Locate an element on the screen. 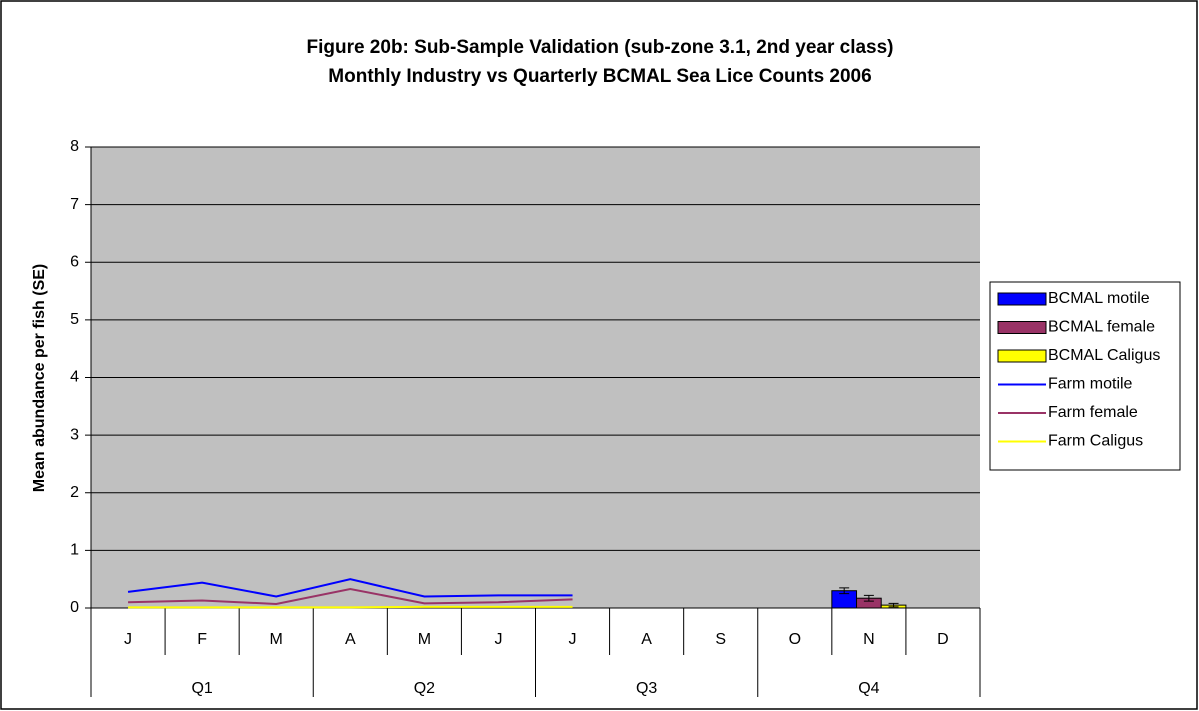 The image size is (1199, 711). x-tick-label: S is located at coordinates (720, 639).